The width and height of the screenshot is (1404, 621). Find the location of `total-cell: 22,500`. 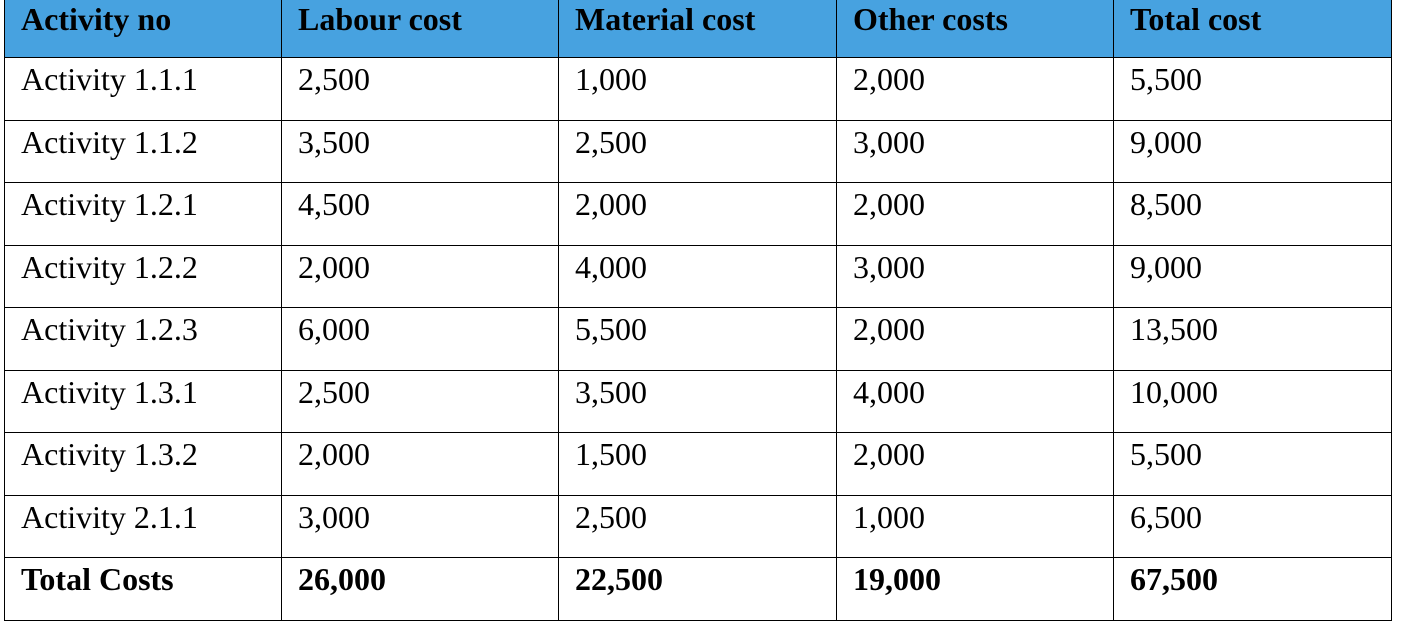

total-cell: 22,500 is located at coordinates (697, 589).